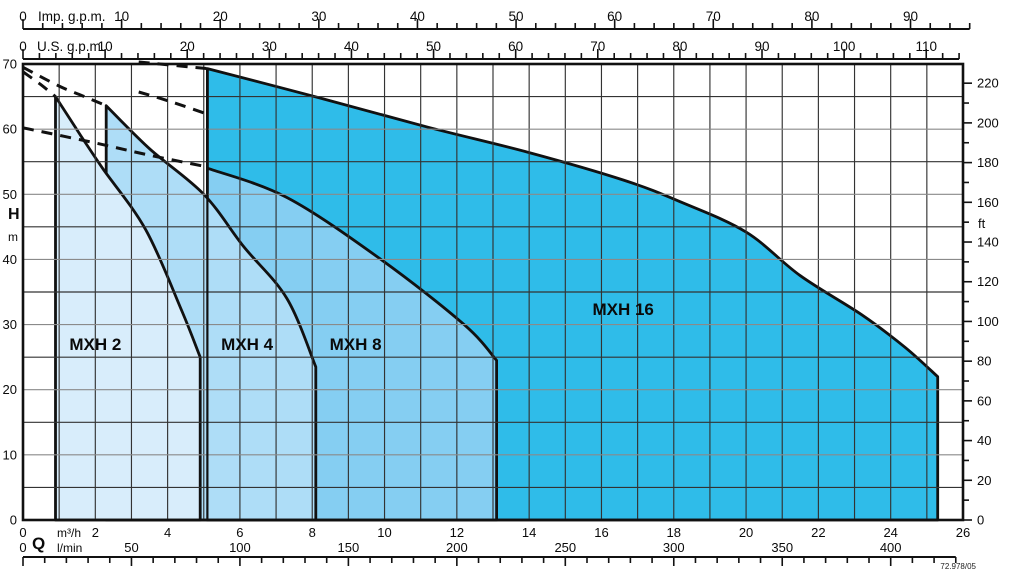 Image resolution: width=1018 pixels, height=573 pixels. Describe the element at coordinates (614, 16) in the screenshot. I see `imp-tick-label-60: 60` at that location.